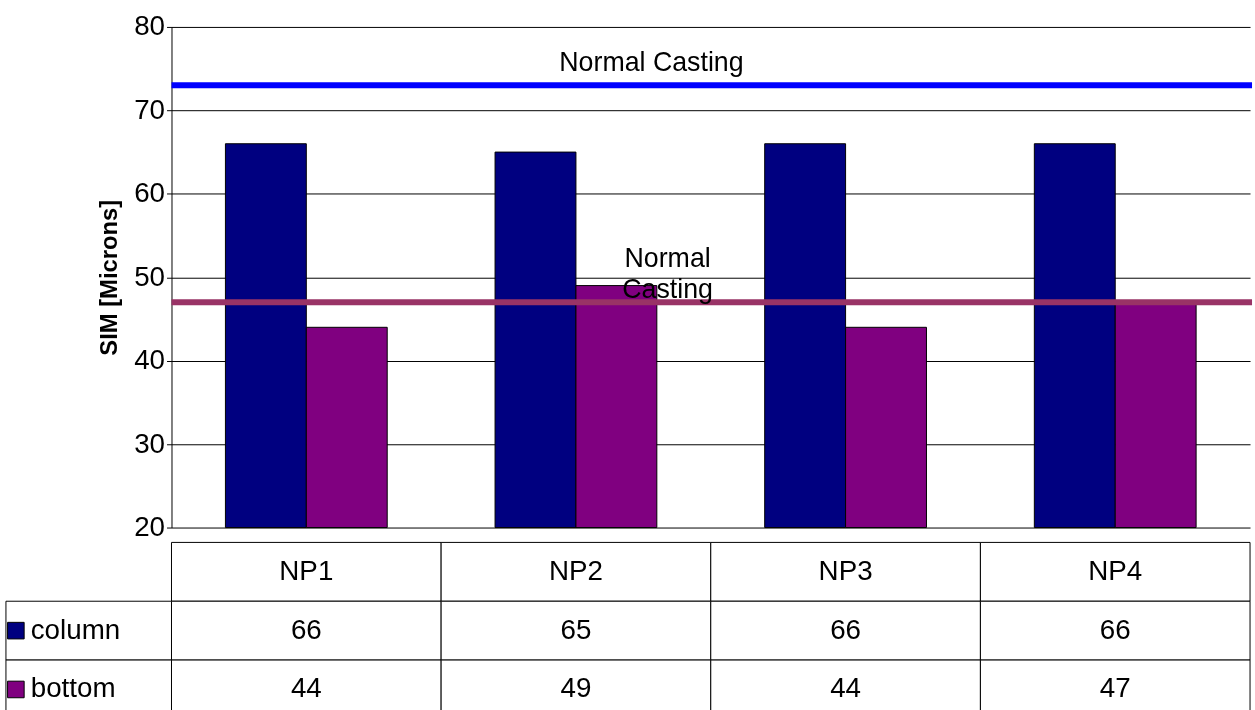 This screenshot has height=710, width=1255. Describe the element at coordinates (73, 688) in the screenshot. I see `legend-label: bottom` at that location.